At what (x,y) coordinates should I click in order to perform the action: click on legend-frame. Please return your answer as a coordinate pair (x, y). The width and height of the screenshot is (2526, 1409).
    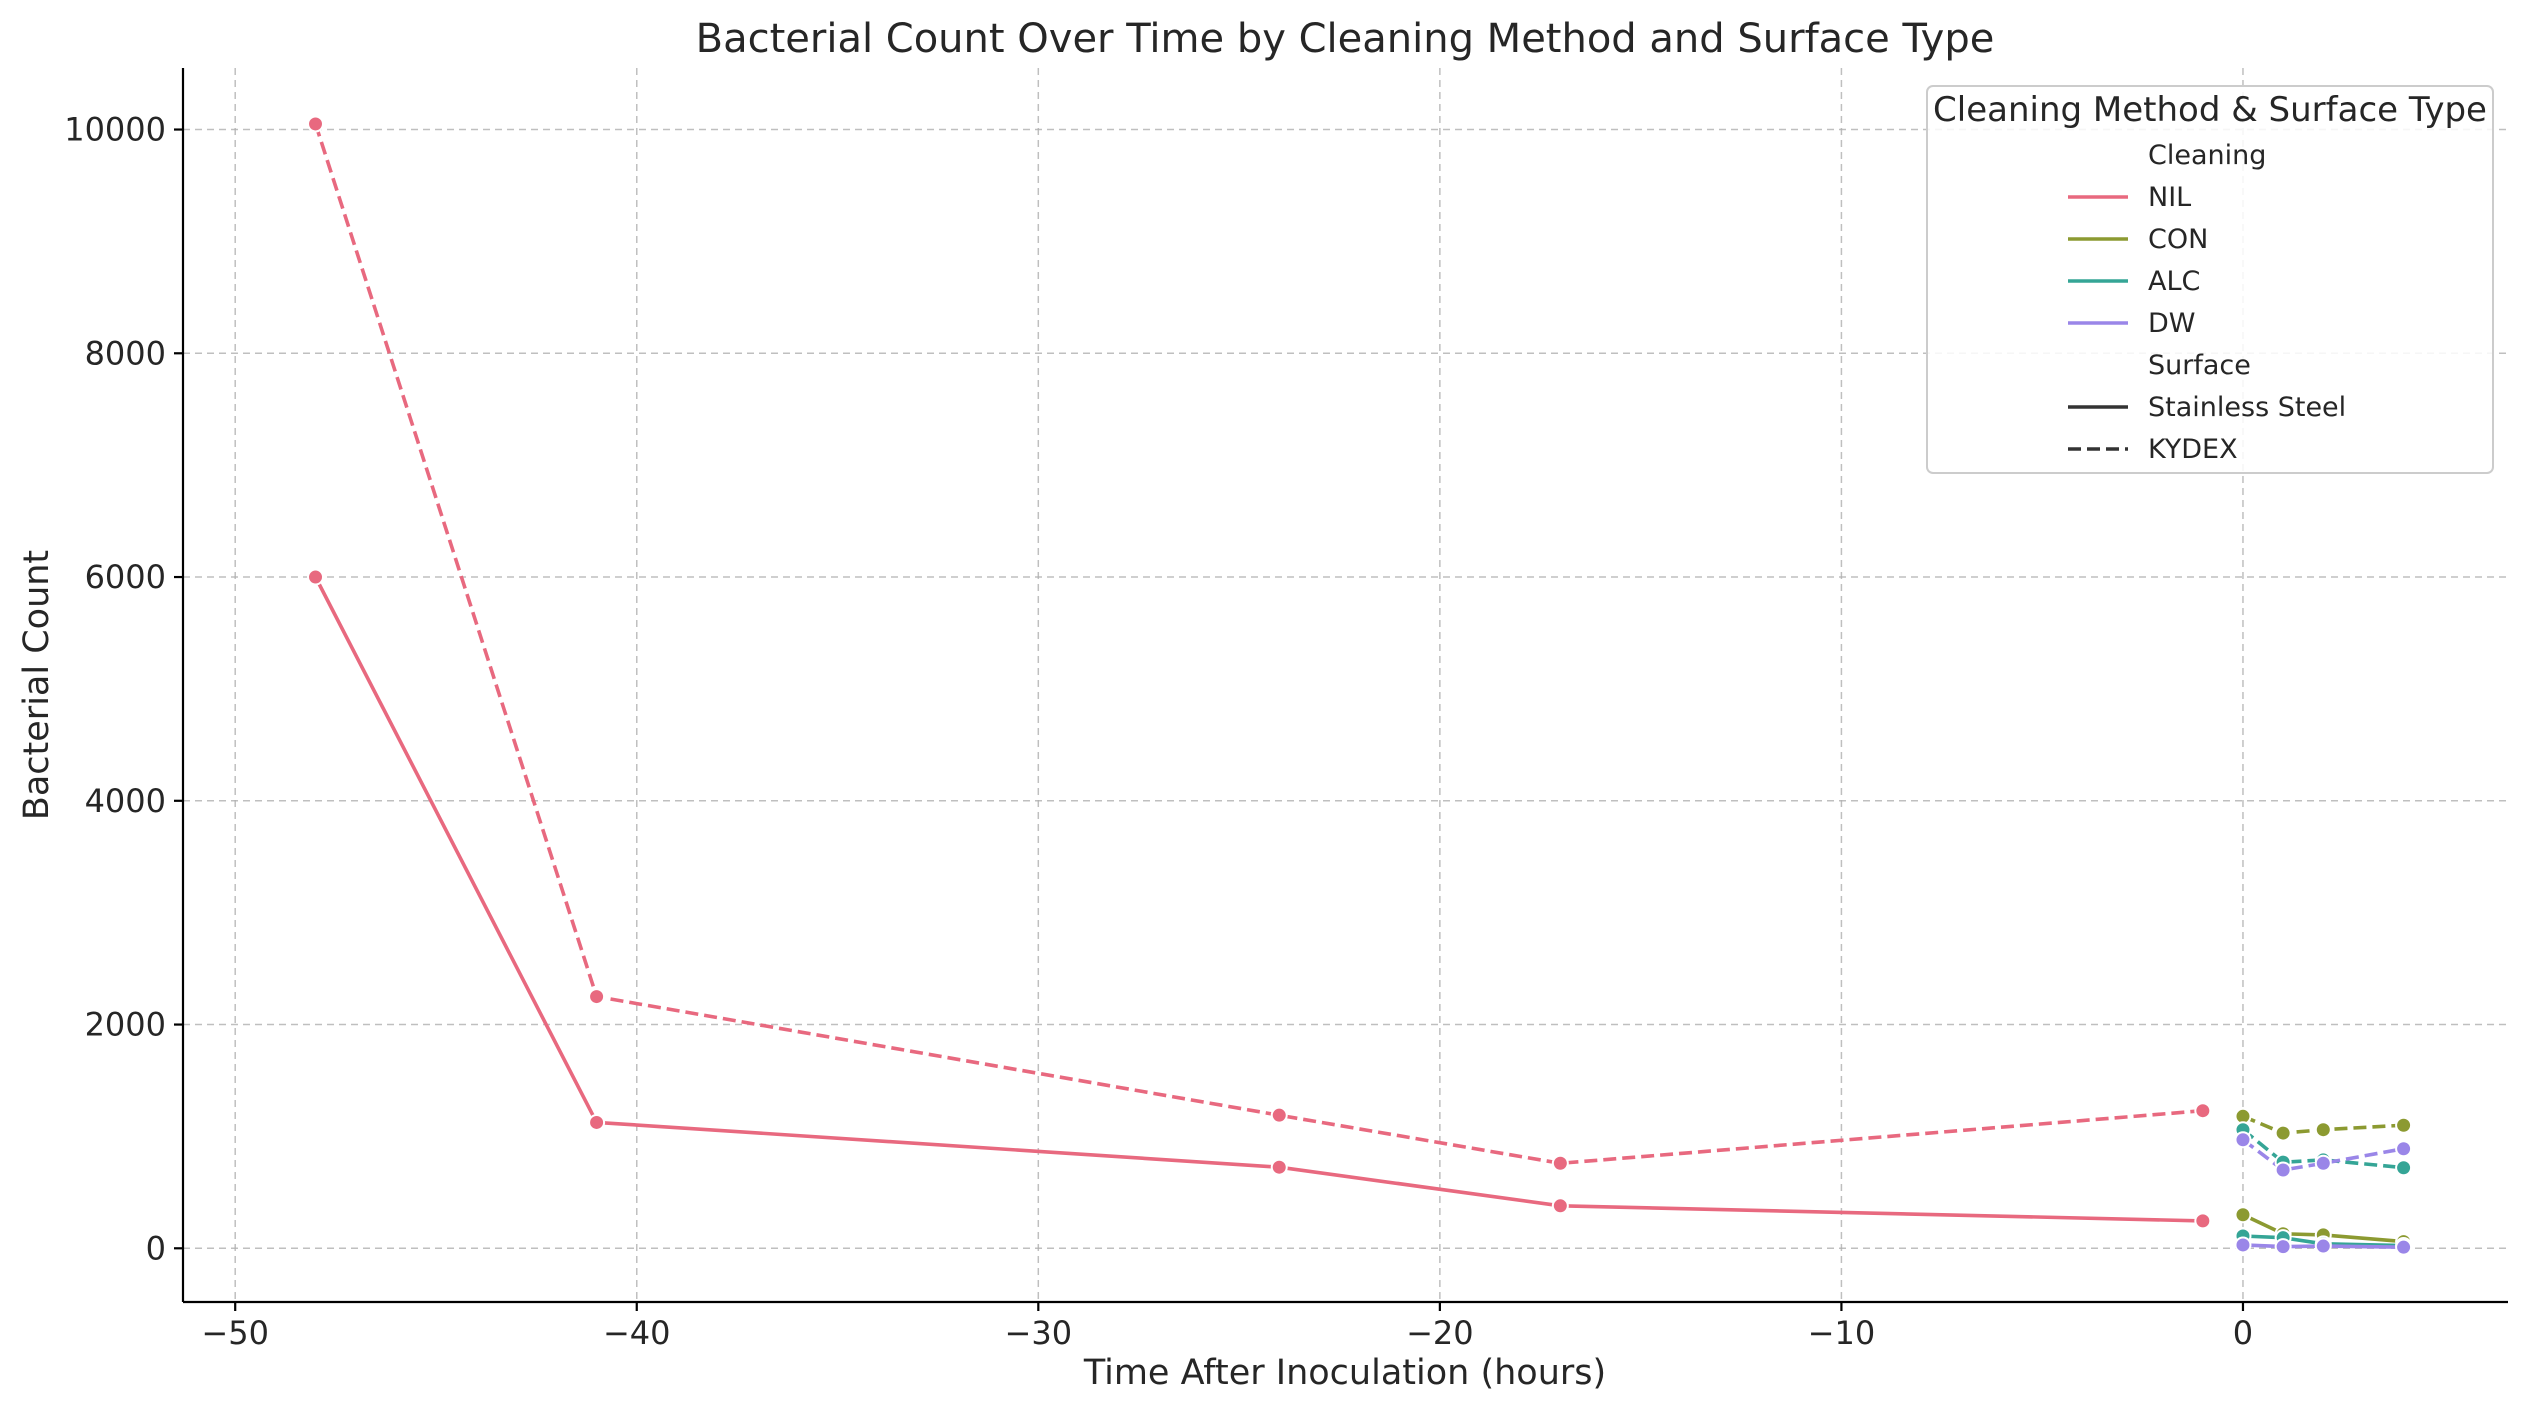
    Looking at the image, I should click on (2210, 279).